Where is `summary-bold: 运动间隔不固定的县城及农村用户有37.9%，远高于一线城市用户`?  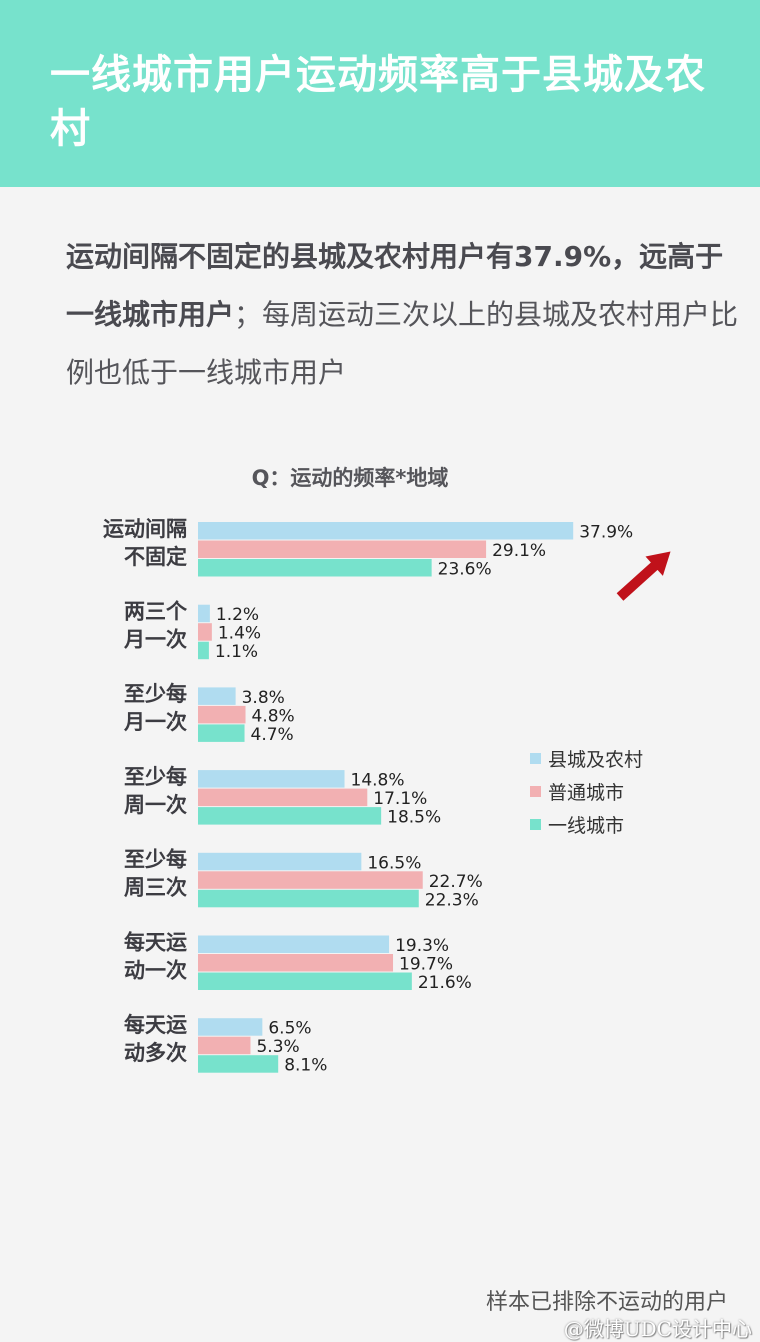
summary-bold: 运动间隔不固定的县城及农村用户有37.9%，远高于一线城市用户 is located at coordinates (395, 285).